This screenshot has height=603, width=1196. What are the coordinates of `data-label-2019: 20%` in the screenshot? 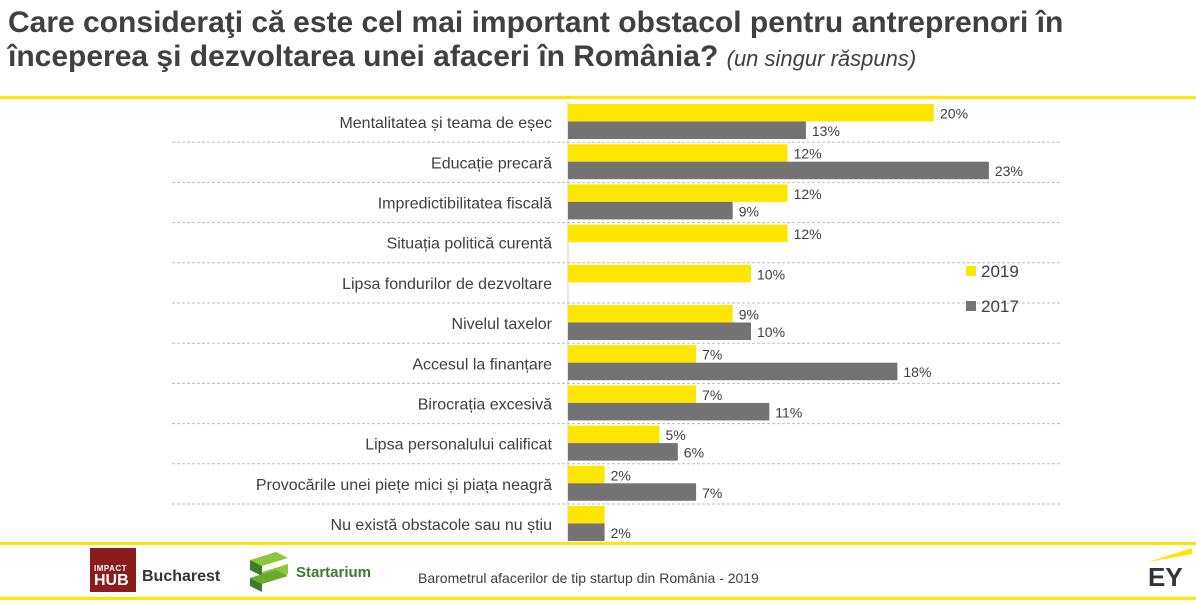 It's located at (954, 114).